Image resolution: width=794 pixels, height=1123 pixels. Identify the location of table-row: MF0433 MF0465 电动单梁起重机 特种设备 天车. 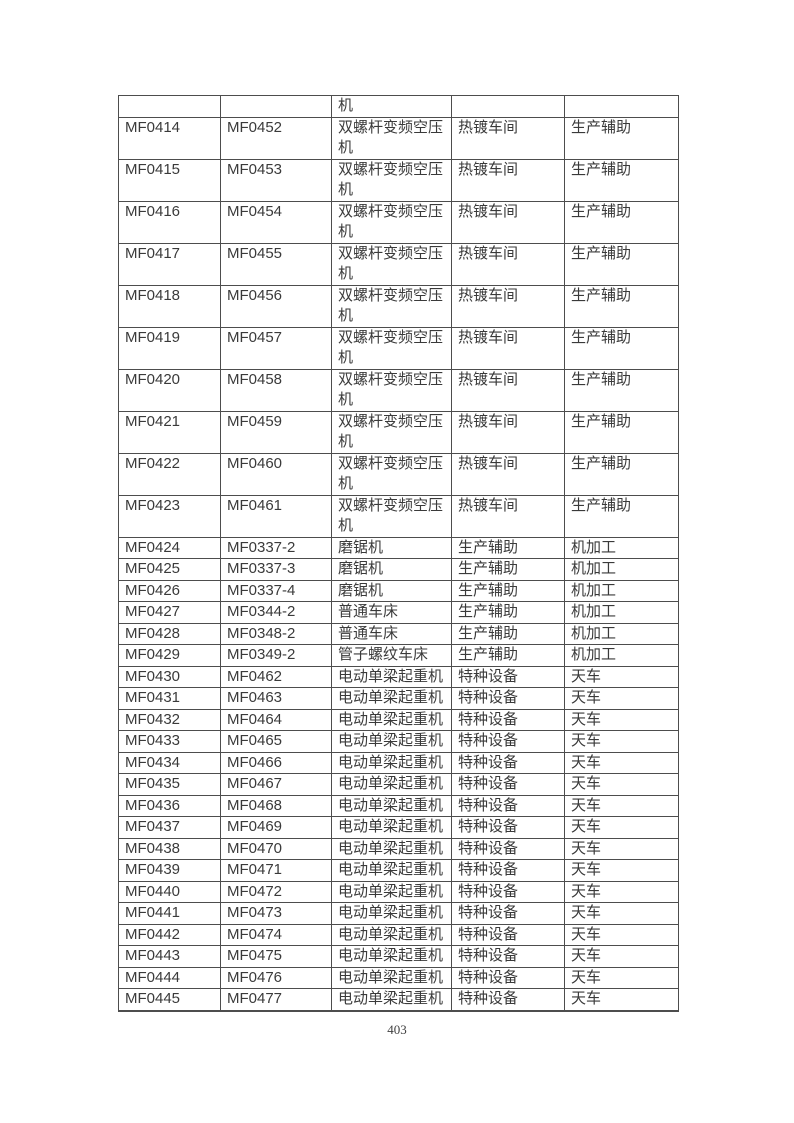
(398, 741).